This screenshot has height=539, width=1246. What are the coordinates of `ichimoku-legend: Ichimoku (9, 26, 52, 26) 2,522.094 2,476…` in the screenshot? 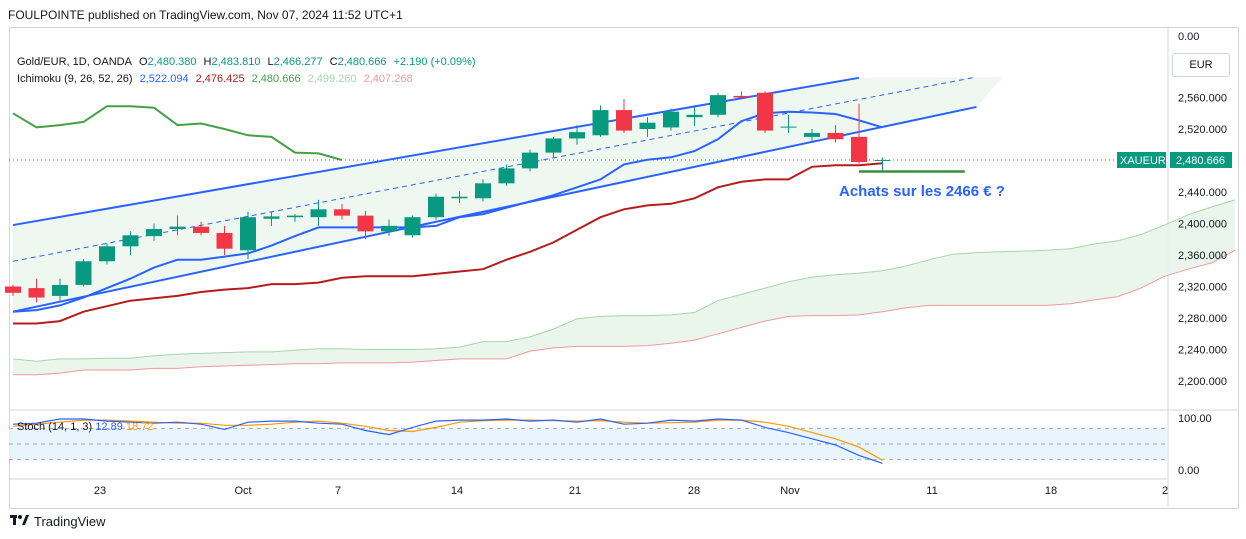 It's located at (217, 79).